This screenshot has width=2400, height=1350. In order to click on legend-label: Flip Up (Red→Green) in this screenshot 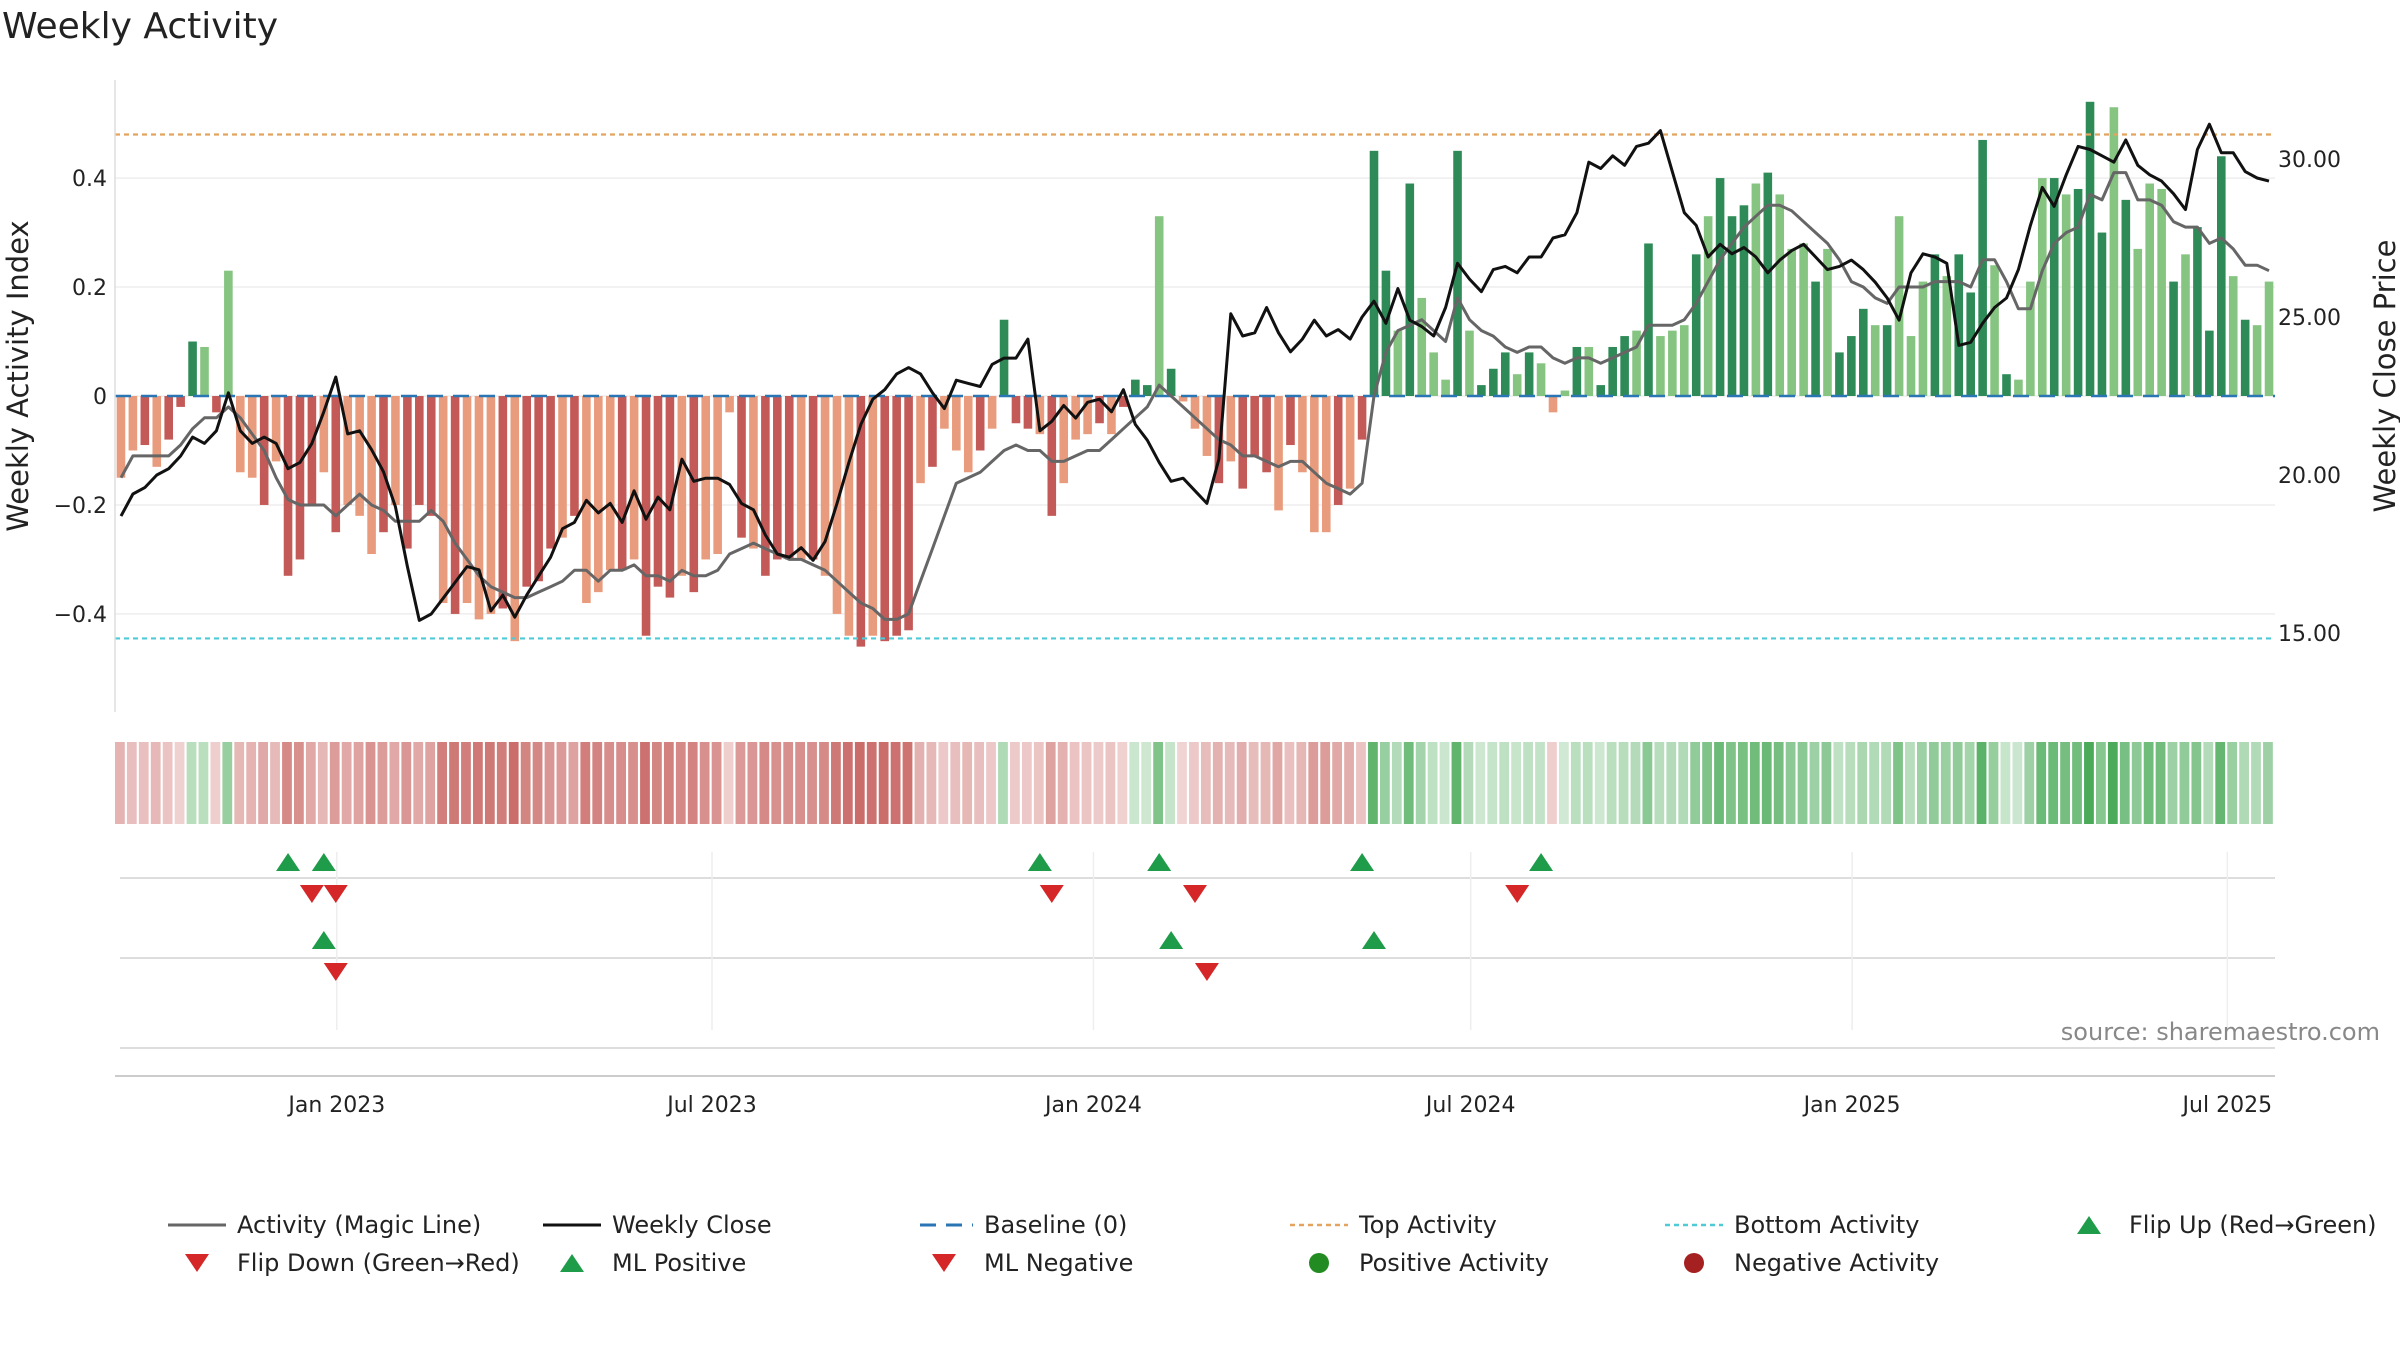, I will do `click(2253, 1225)`.